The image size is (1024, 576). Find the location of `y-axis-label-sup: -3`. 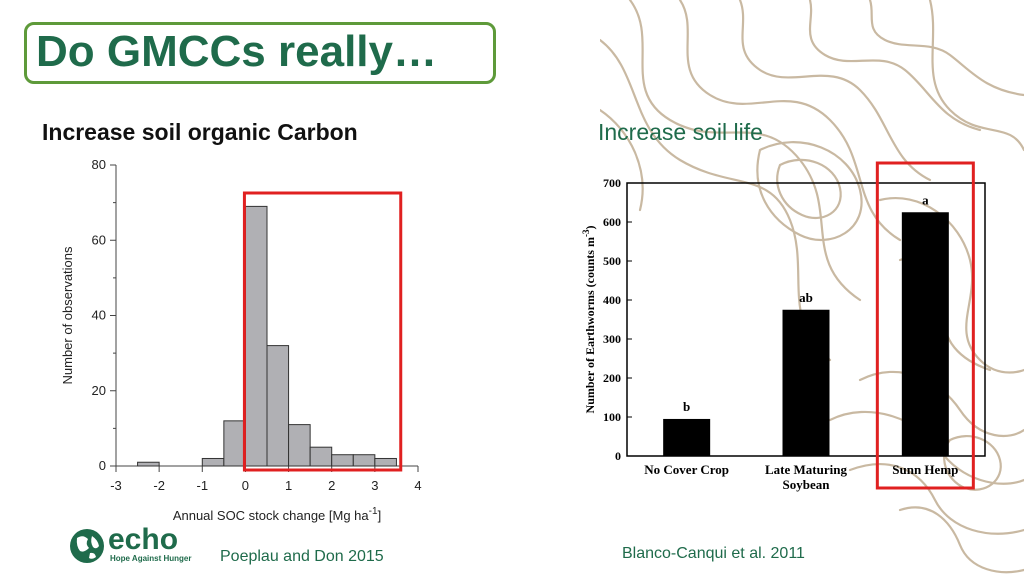

y-axis-label-sup: -3 is located at coordinates (586, 233).